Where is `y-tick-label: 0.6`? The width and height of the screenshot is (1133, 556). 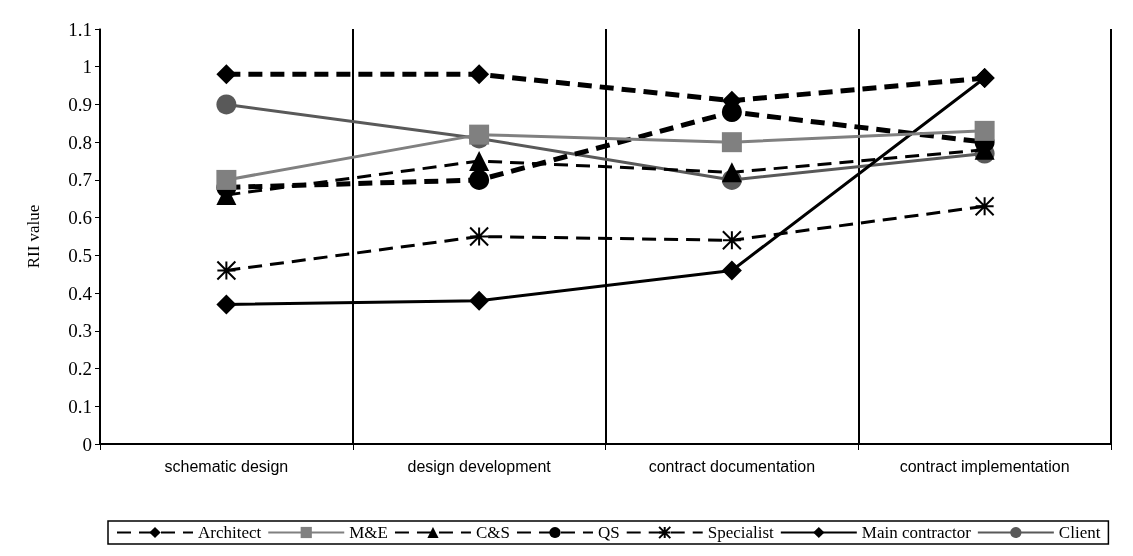 y-tick-label: 0.6 is located at coordinates (80, 218).